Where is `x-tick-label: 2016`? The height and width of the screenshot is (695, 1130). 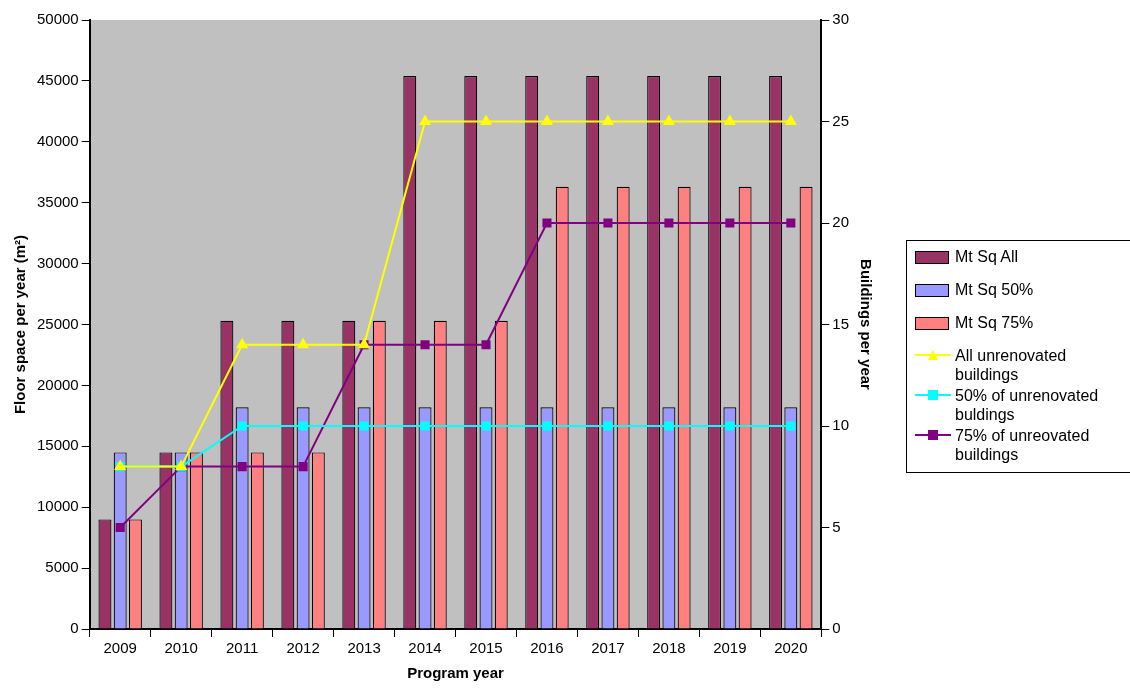
x-tick-label: 2016 is located at coordinates (547, 648).